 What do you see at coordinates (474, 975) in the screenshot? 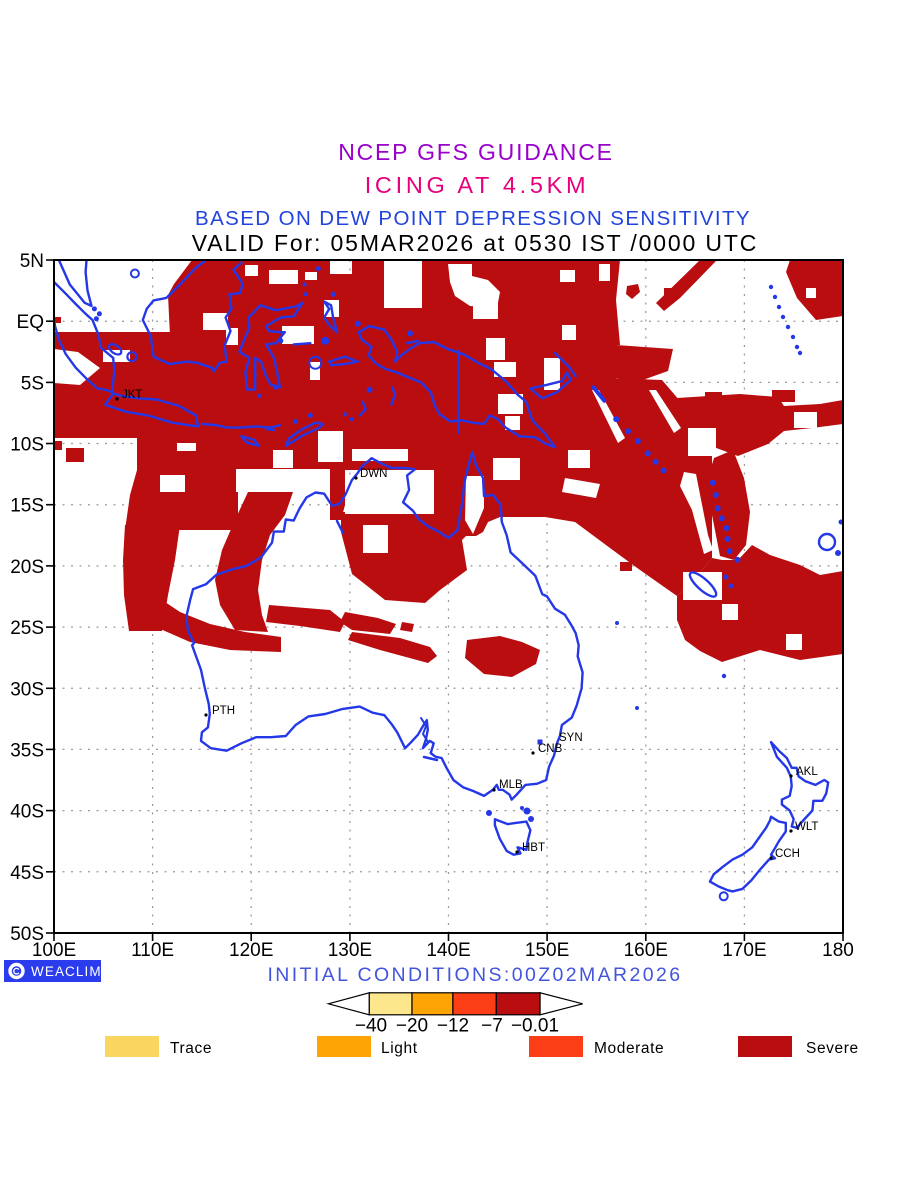
I see `svg-text:INITIAL CONDITIONS:00Z02MAR20: INITIAL CONDITIONS:00Z02MAR2026` at bounding box center [474, 975].